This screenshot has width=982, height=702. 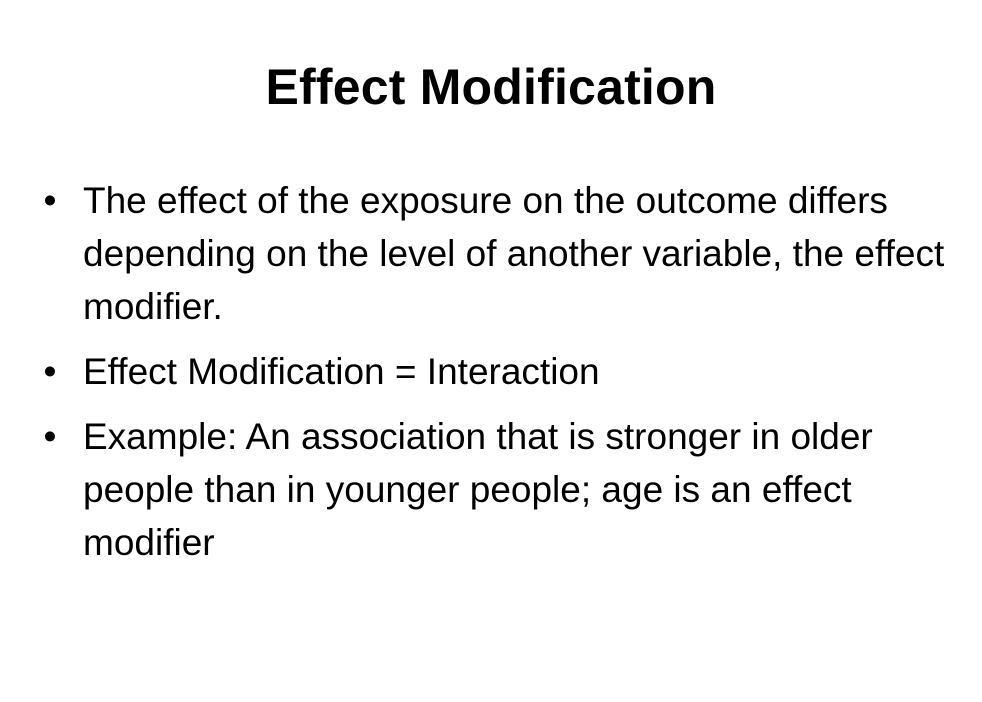 What do you see at coordinates (491, 87) in the screenshot?
I see `slide-title: Effect Modification` at bounding box center [491, 87].